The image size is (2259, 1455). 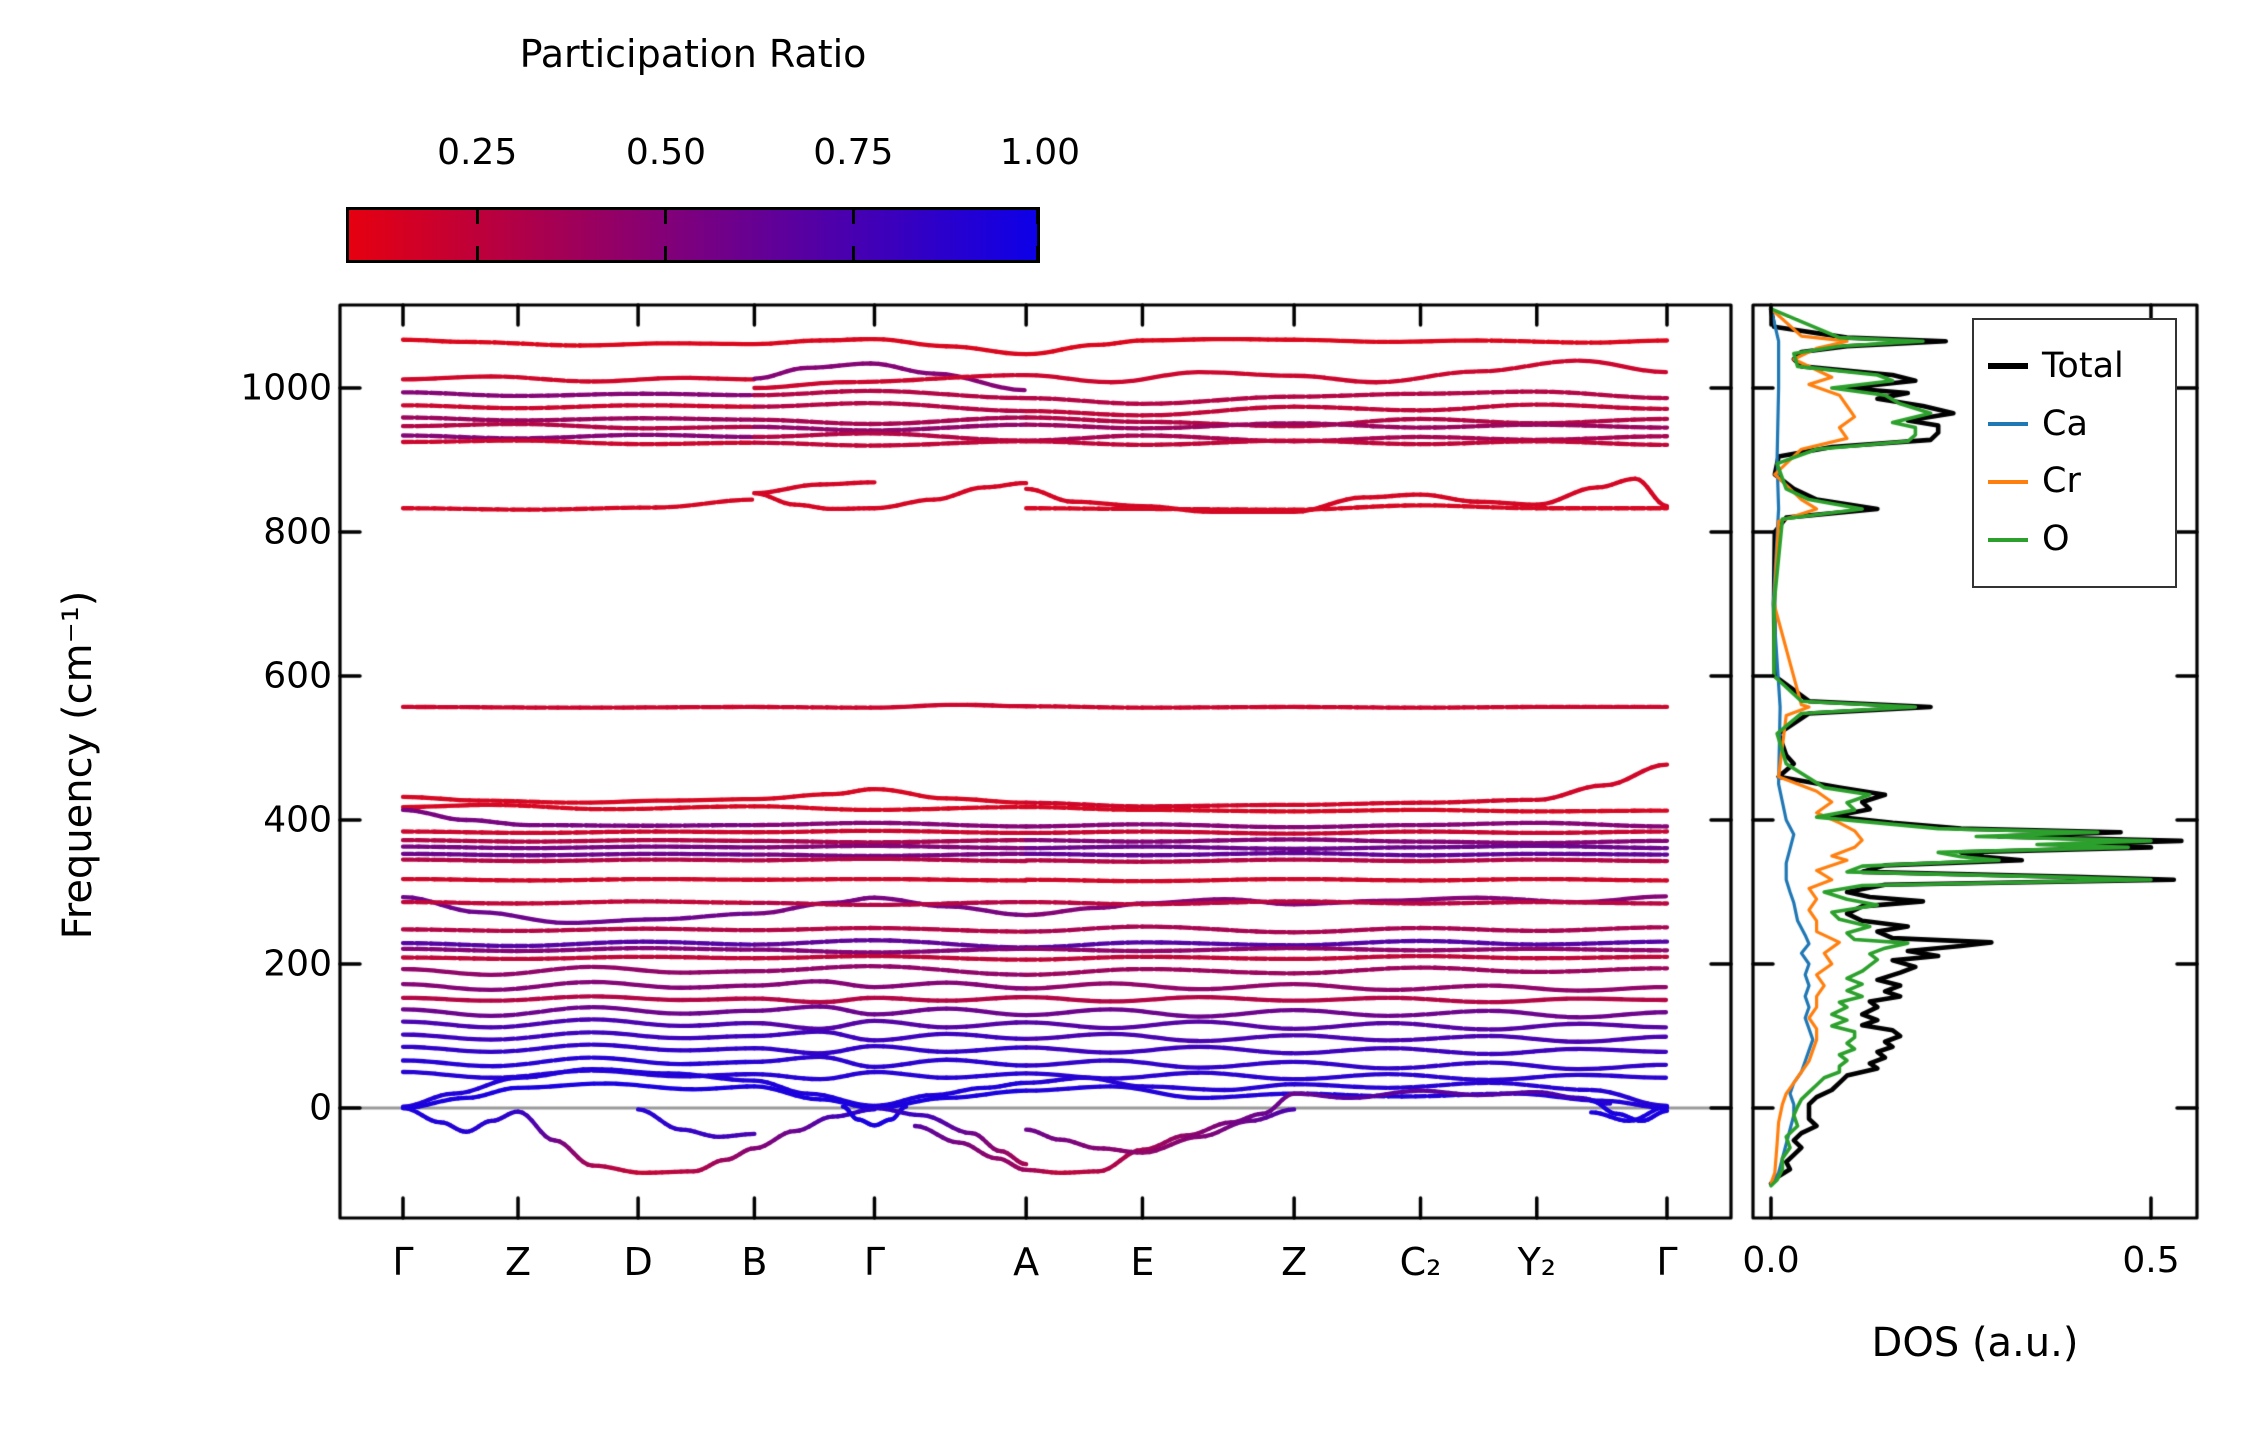 What do you see at coordinates (1420, 1262) in the screenshot?
I see `x-tick-label: C₂` at bounding box center [1420, 1262].